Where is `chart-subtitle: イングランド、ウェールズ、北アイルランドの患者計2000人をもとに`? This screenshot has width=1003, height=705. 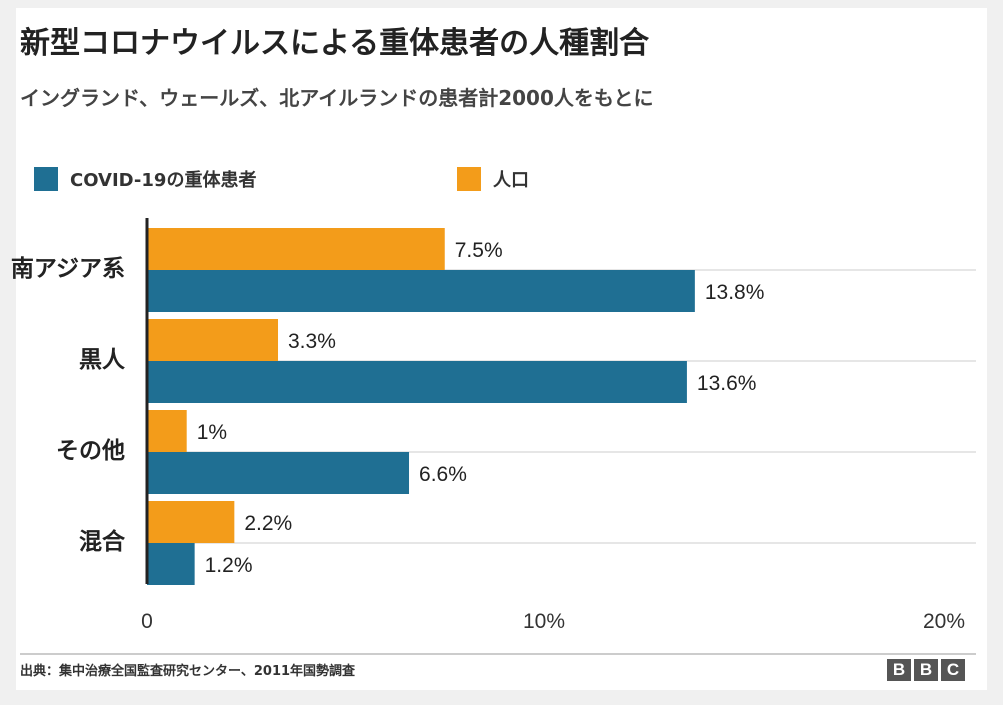
chart-subtitle: イングランド、ウェールズ、北アイルランドの患者計2000人をもとに is located at coordinates (337, 98).